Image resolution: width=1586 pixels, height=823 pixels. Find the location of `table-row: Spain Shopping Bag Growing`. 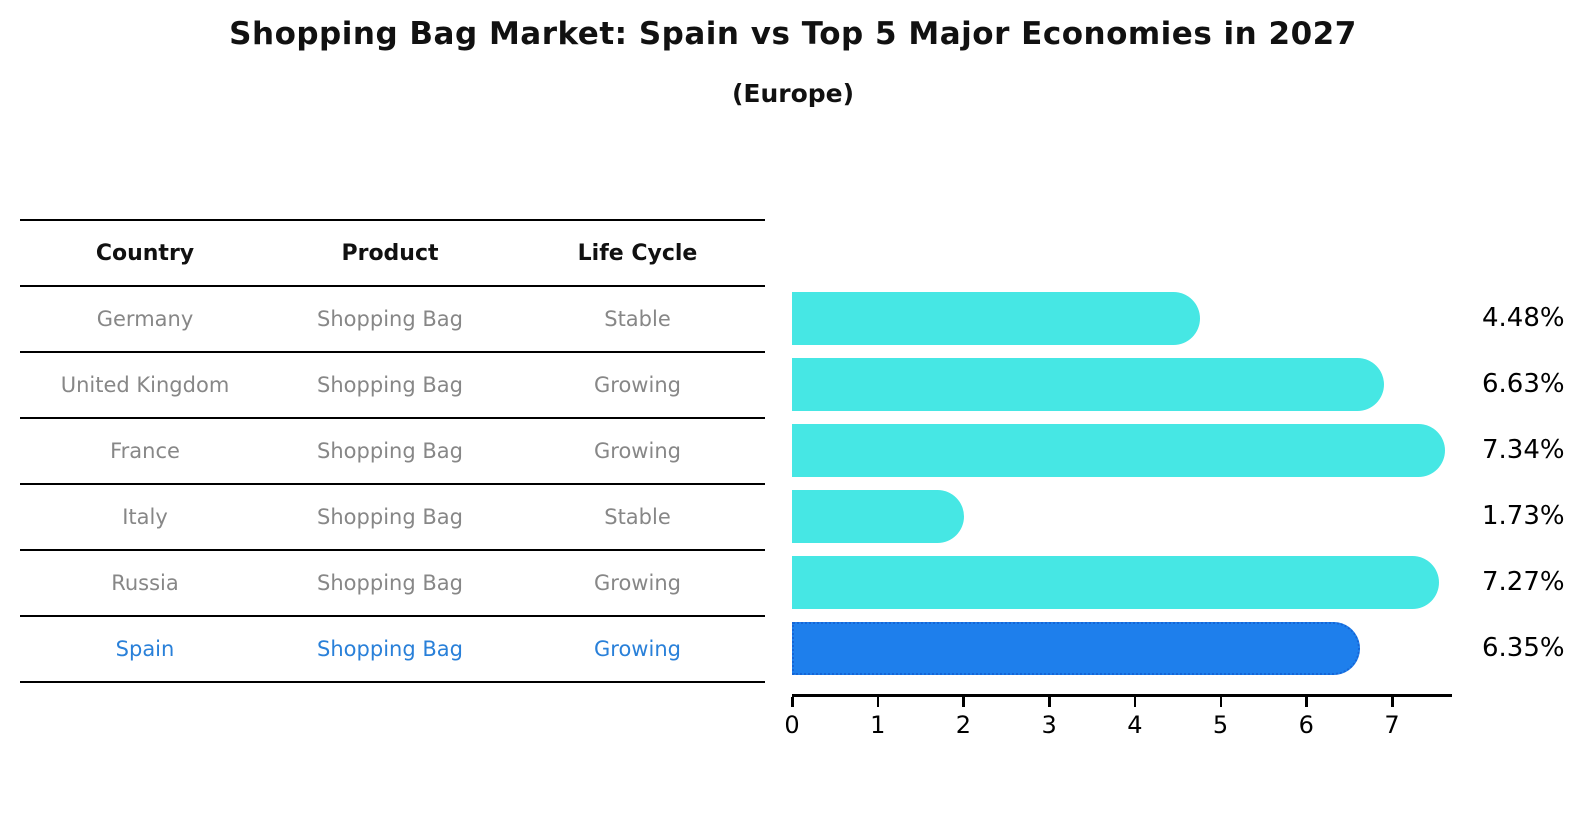

table-row: Spain Shopping Bag Growing is located at coordinates (392, 650).